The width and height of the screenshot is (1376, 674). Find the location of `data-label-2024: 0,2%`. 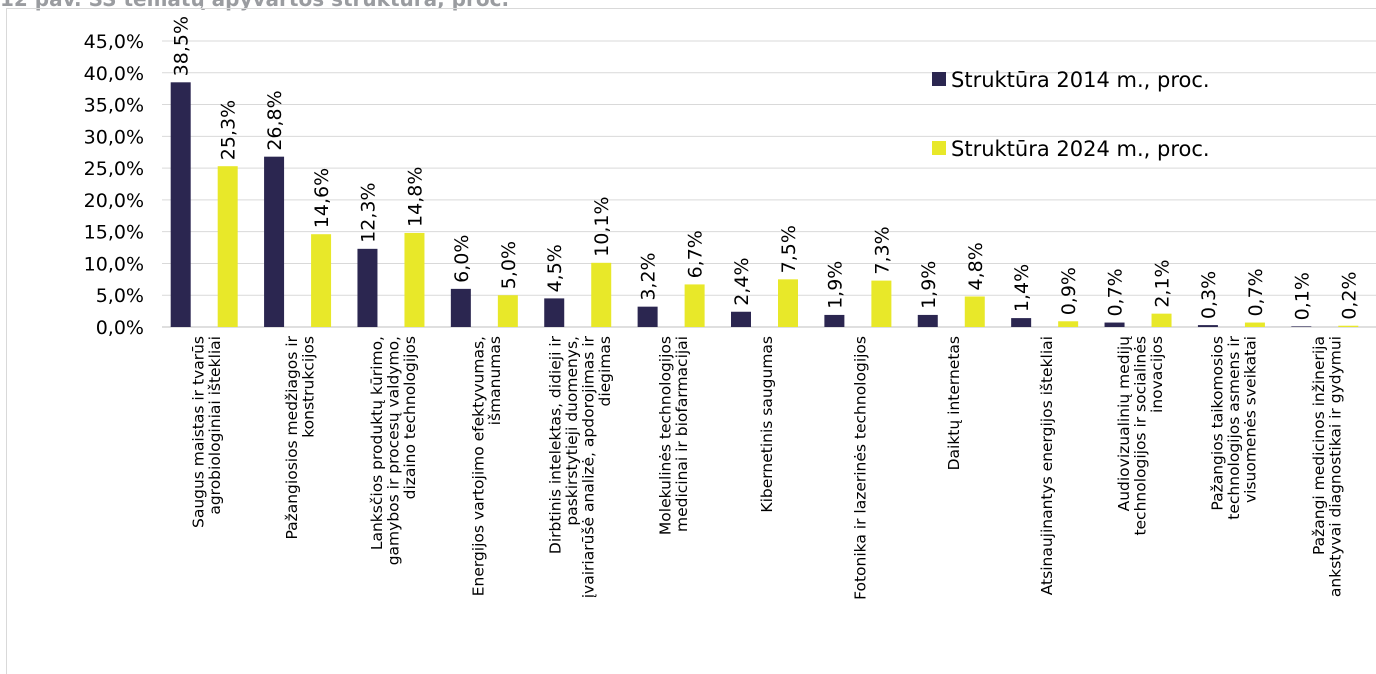

data-label-2024: 0,2% is located at coordinates (1349, 295).